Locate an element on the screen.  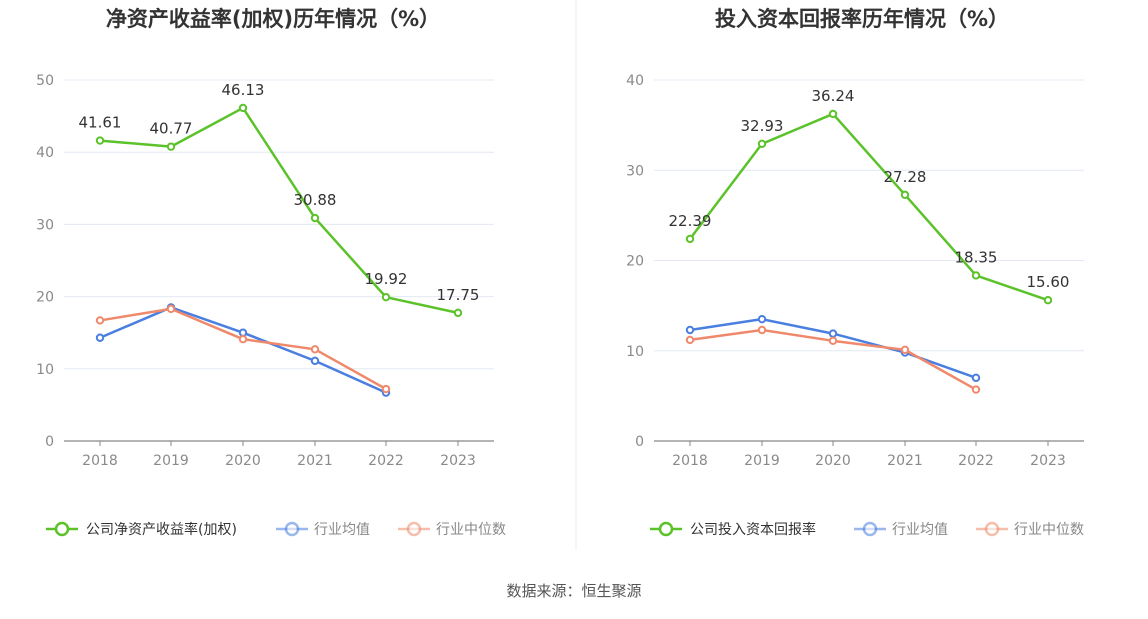
data-label: 27.28 is located at coordinates (905, 177).